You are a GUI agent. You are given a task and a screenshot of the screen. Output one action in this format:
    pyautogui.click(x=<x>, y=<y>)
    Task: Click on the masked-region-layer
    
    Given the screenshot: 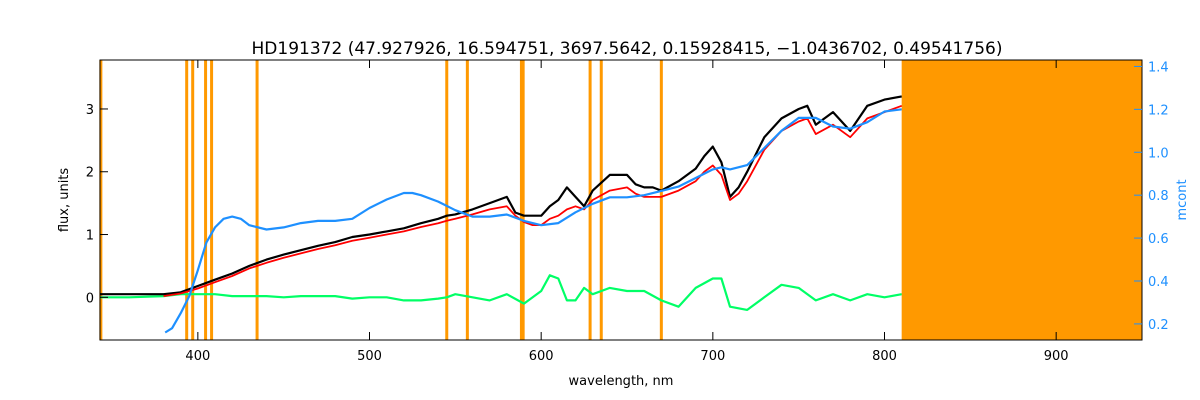 What is the action you would take?
    pyautogui.click(x=1021, y=200)
    